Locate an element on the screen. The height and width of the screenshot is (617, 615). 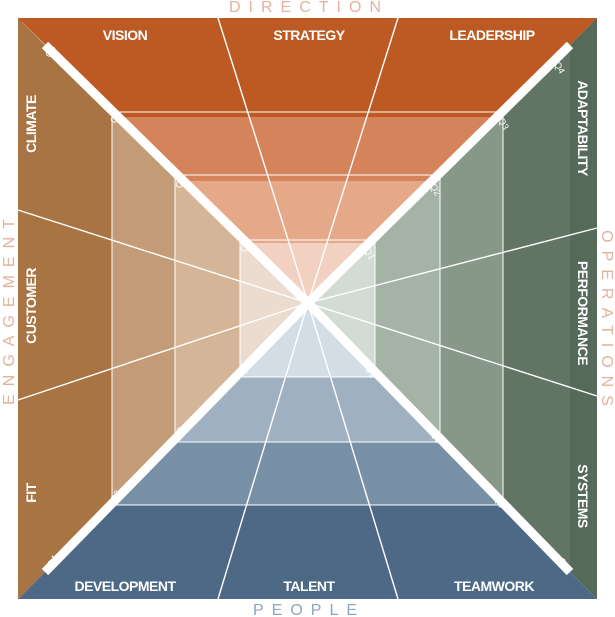
bottom-band-q1 is located at coordinates (307, 340).